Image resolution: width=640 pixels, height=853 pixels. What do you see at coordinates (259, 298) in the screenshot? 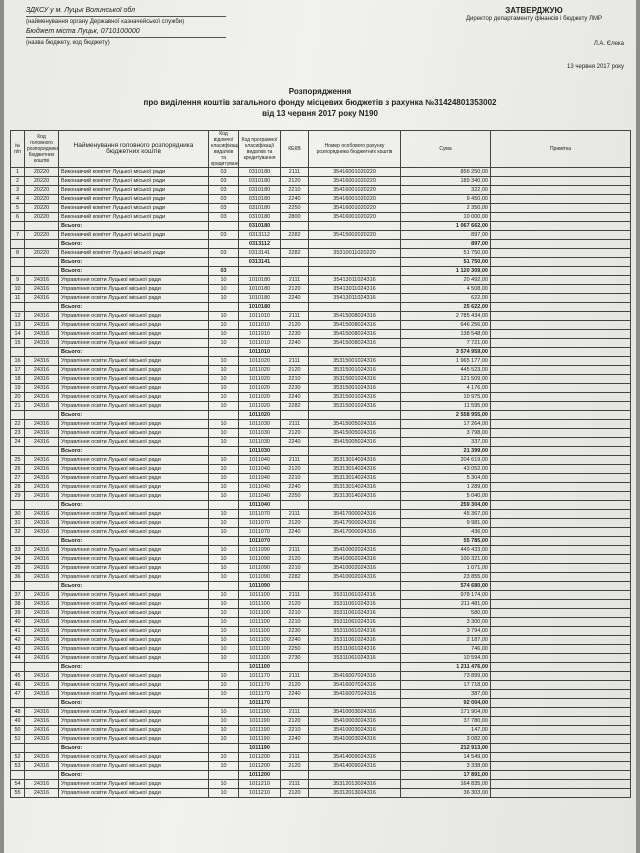
I see `cell-prog: 1010180` at bounding box center [259, 298].